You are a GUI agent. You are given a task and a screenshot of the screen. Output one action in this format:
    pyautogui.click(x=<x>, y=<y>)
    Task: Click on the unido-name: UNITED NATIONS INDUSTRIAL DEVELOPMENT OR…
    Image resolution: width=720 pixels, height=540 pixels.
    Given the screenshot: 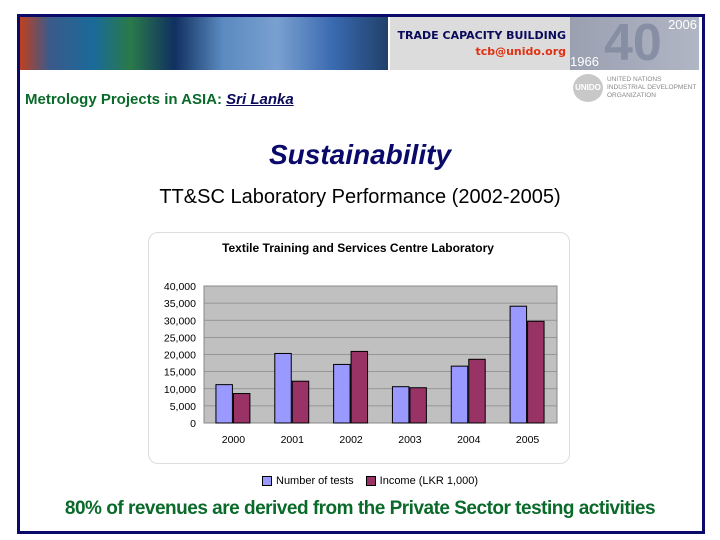 What is the action you would take?
    pyautogui.click(x=652, y=87)
    